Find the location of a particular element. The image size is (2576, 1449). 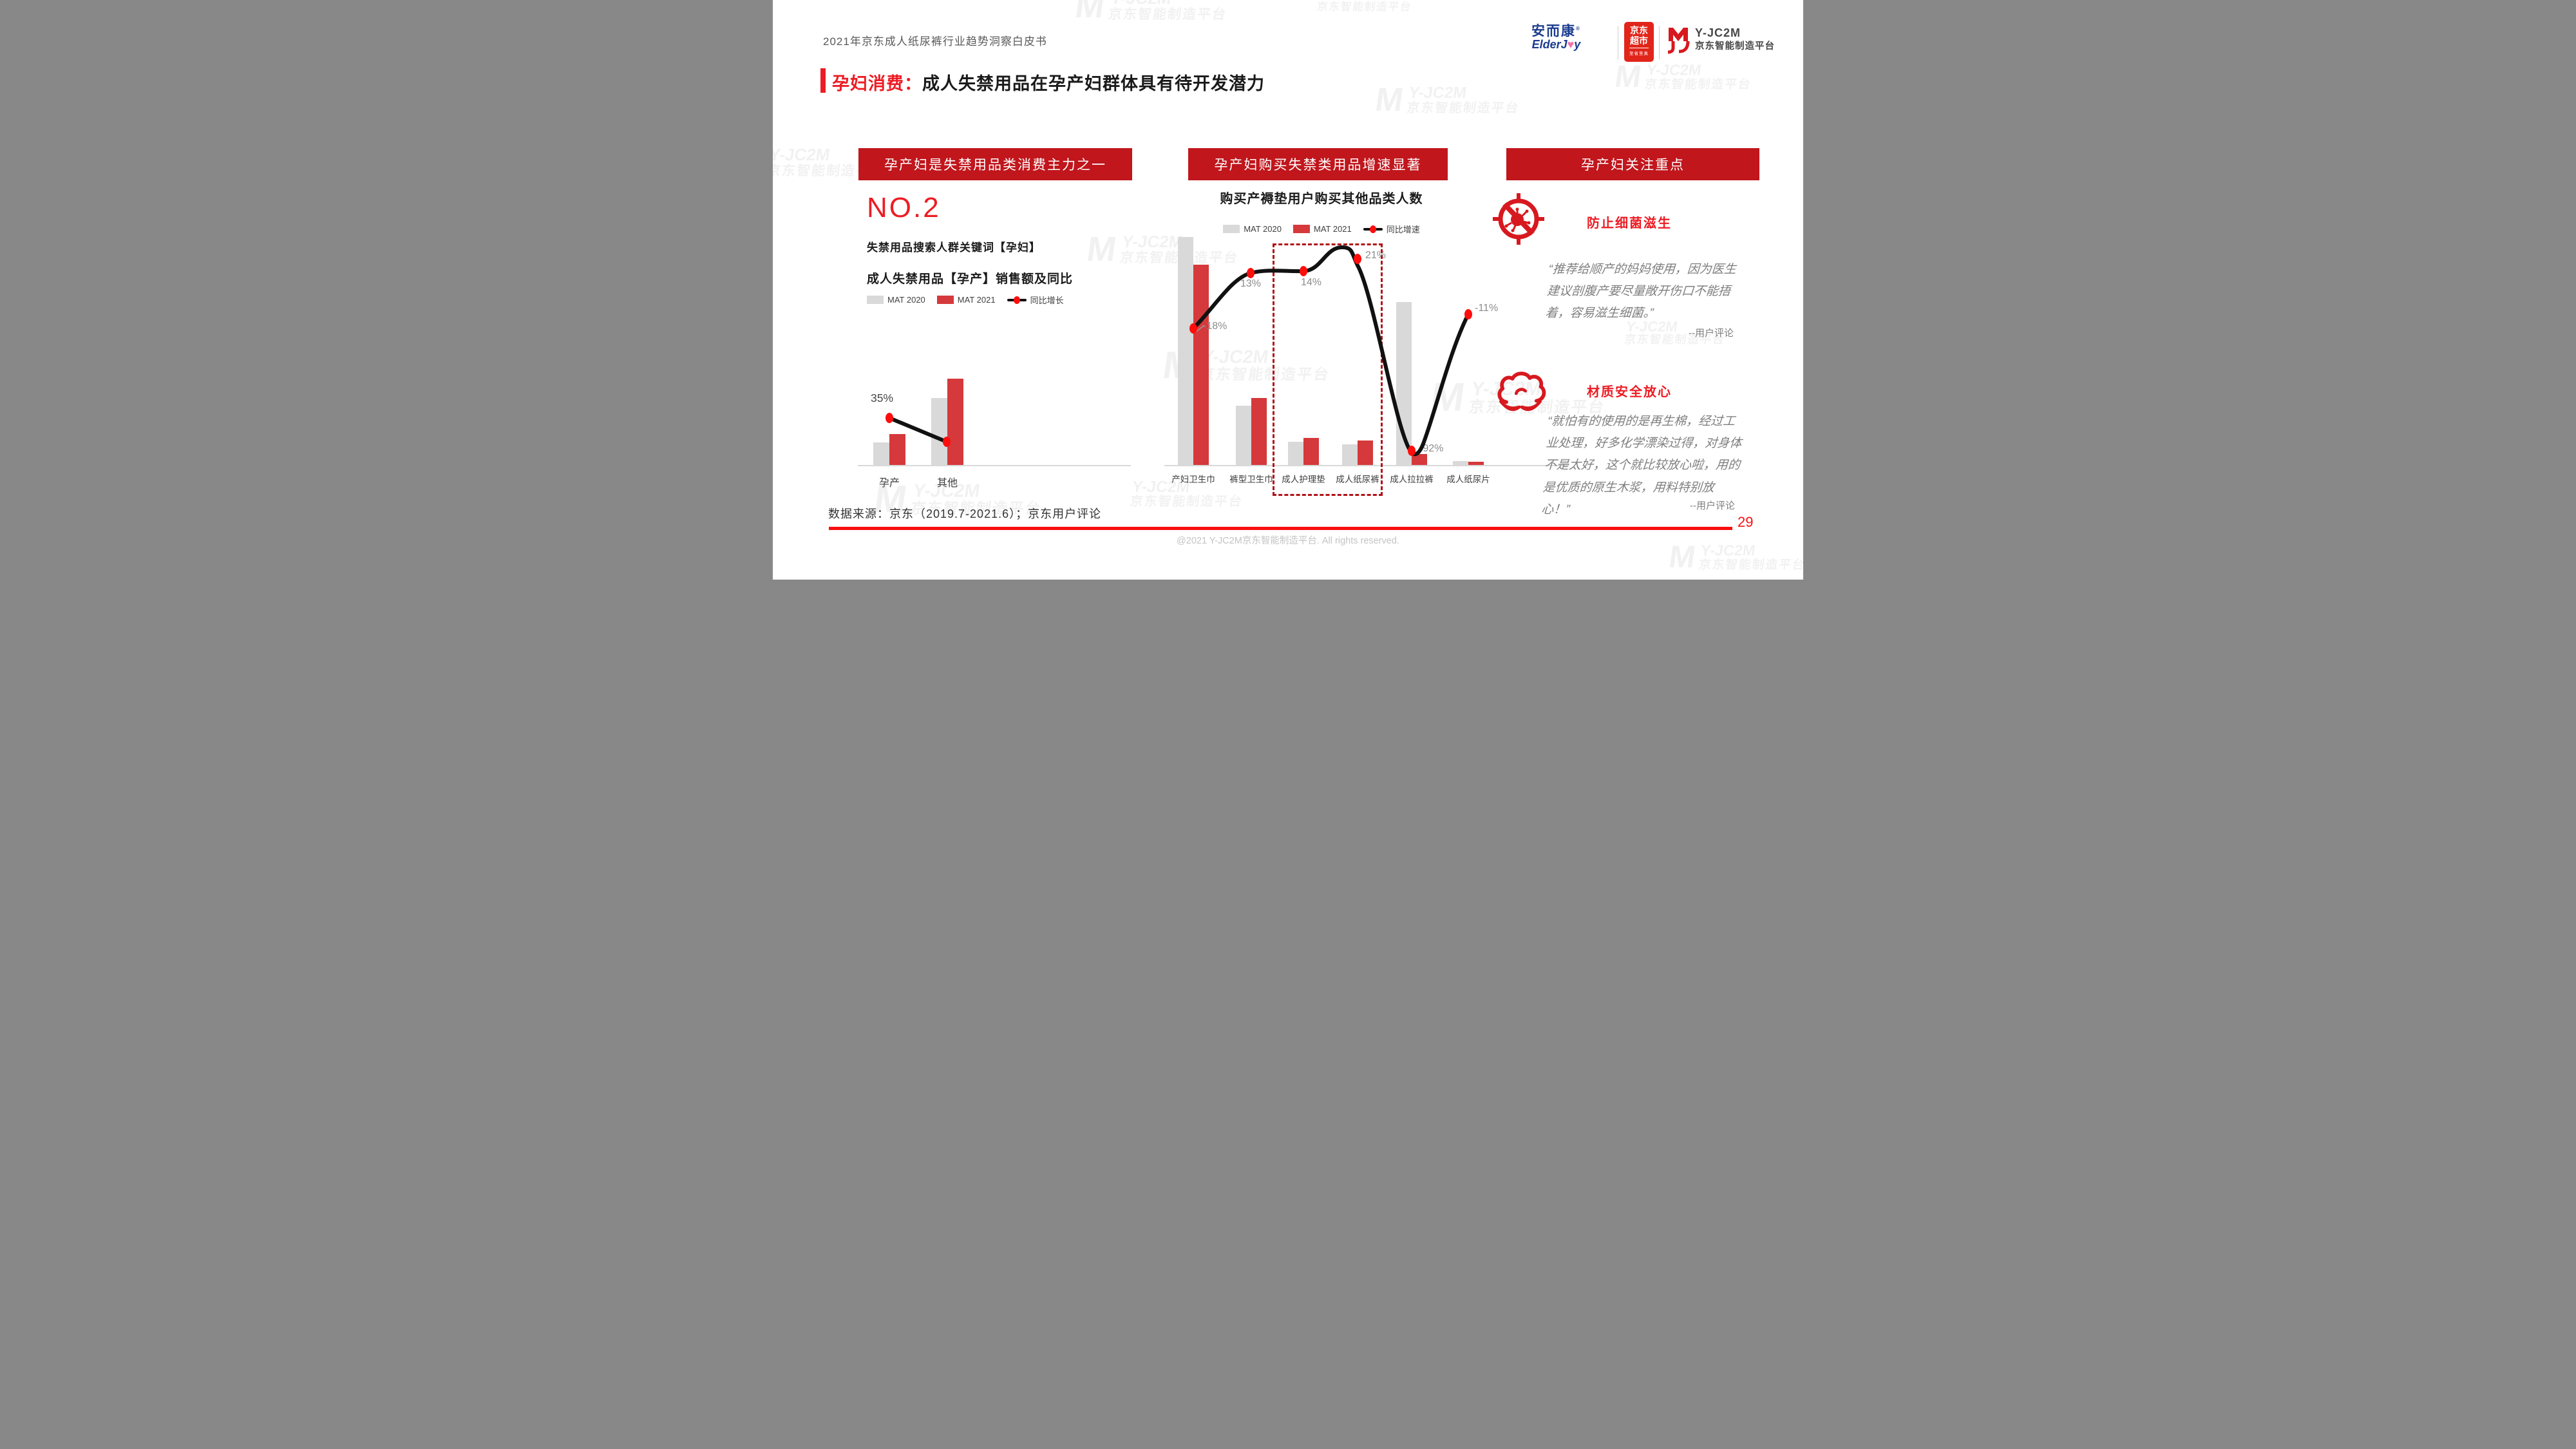

data-source-note: 数据来源：京东（2019.7-2021.6）；京东用户评论 is located at coordinates (965, 513).